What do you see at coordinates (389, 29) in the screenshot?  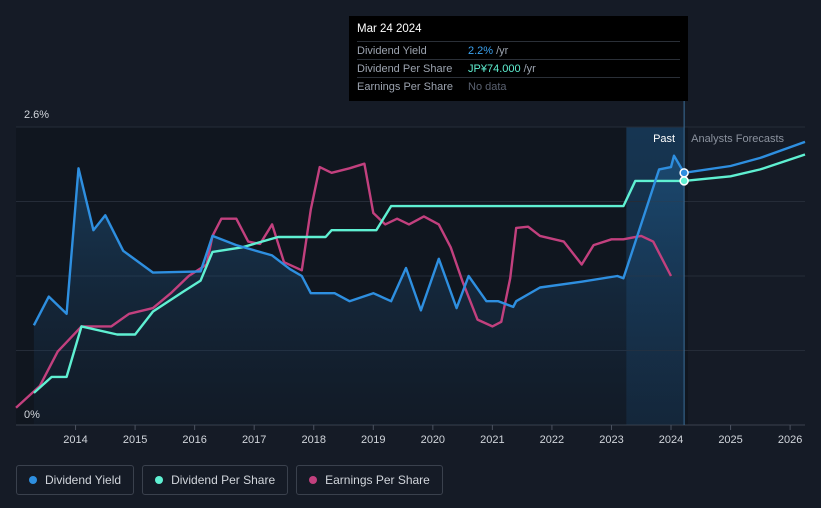 I see `tooltip-date: Mar 24 2024` at bounding box center [389, 29].